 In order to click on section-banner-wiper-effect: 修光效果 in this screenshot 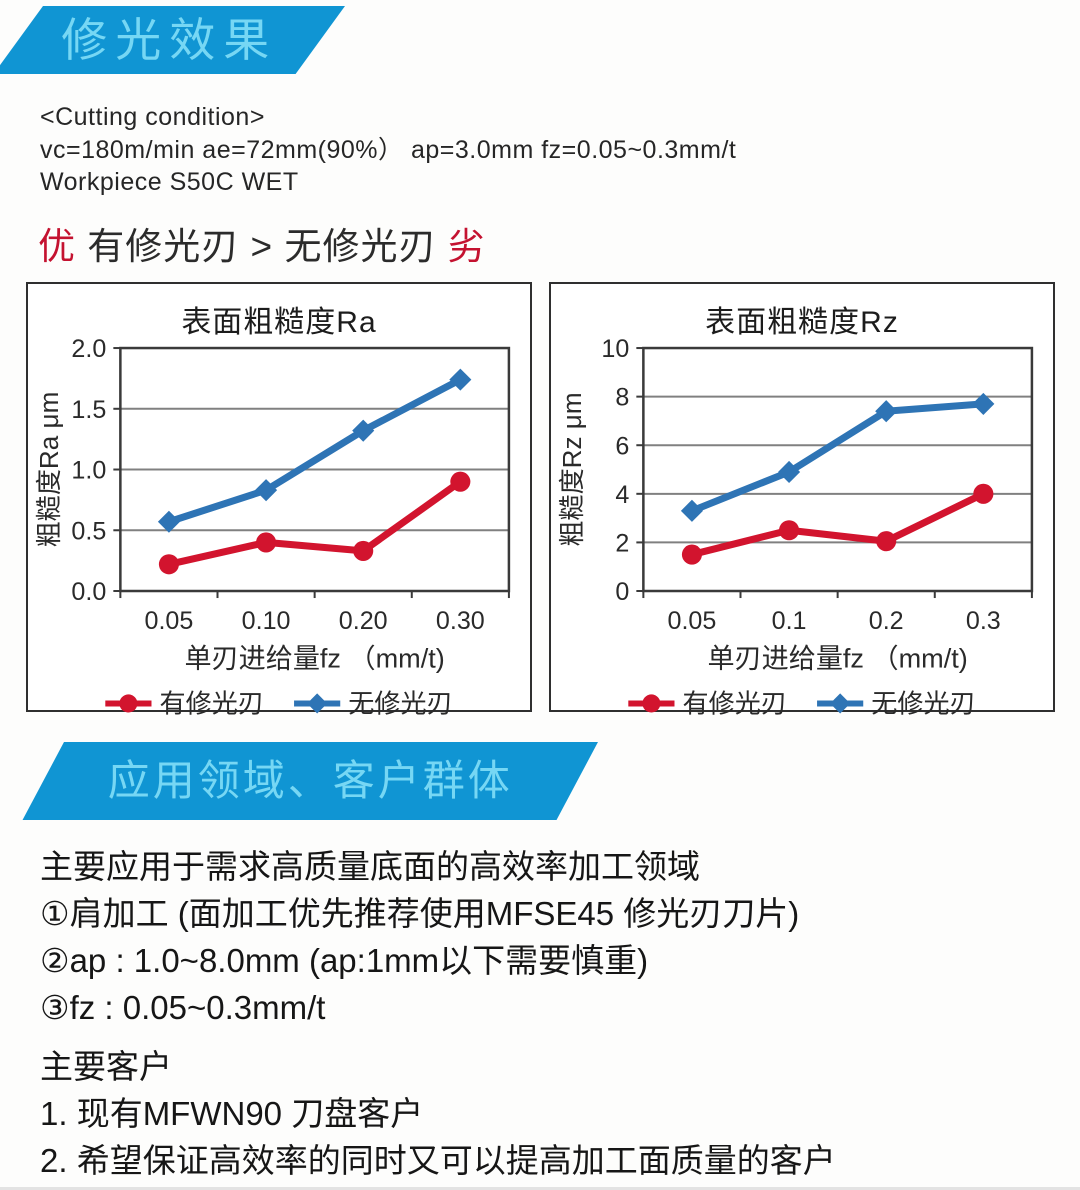, I will do `click(173, 40)`.